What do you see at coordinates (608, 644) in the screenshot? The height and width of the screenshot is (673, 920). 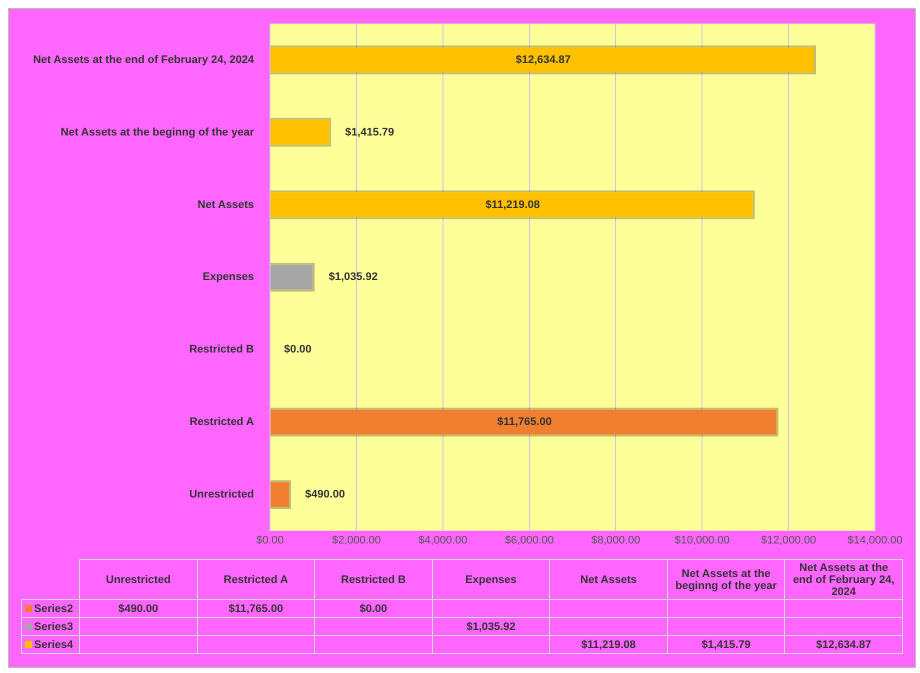 I see `text: $11,219.08` at bounding box center [608, 644].